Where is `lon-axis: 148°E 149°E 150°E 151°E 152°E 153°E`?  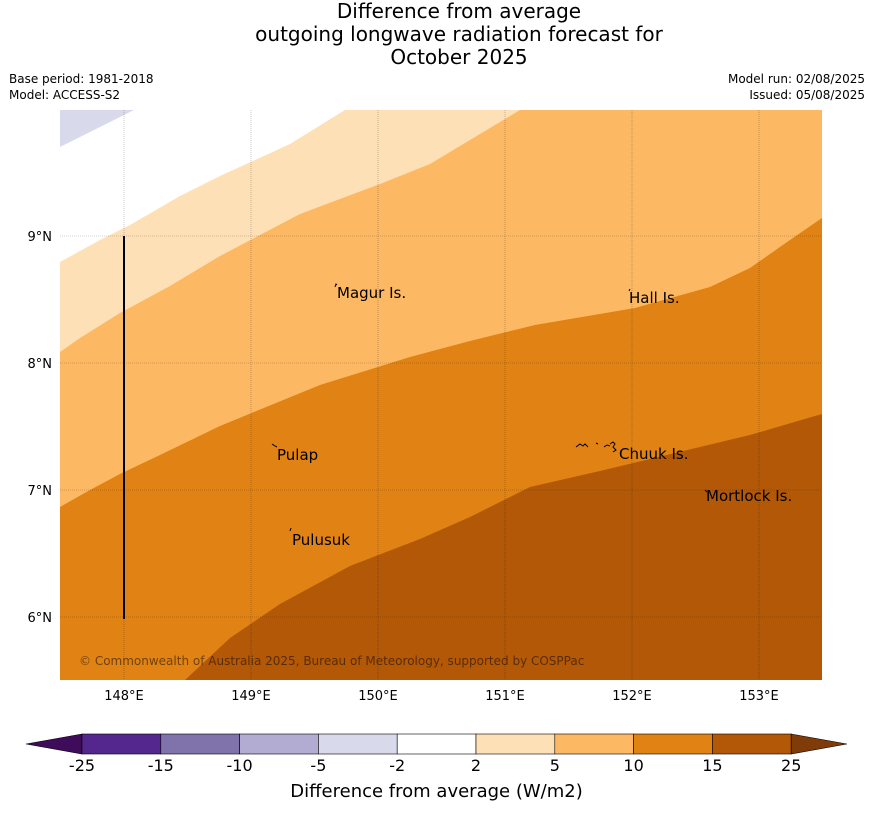
lon-axis: 148°E 149°E 150°E 151°E 152°E 153°E is located at coordinates (441, 696).